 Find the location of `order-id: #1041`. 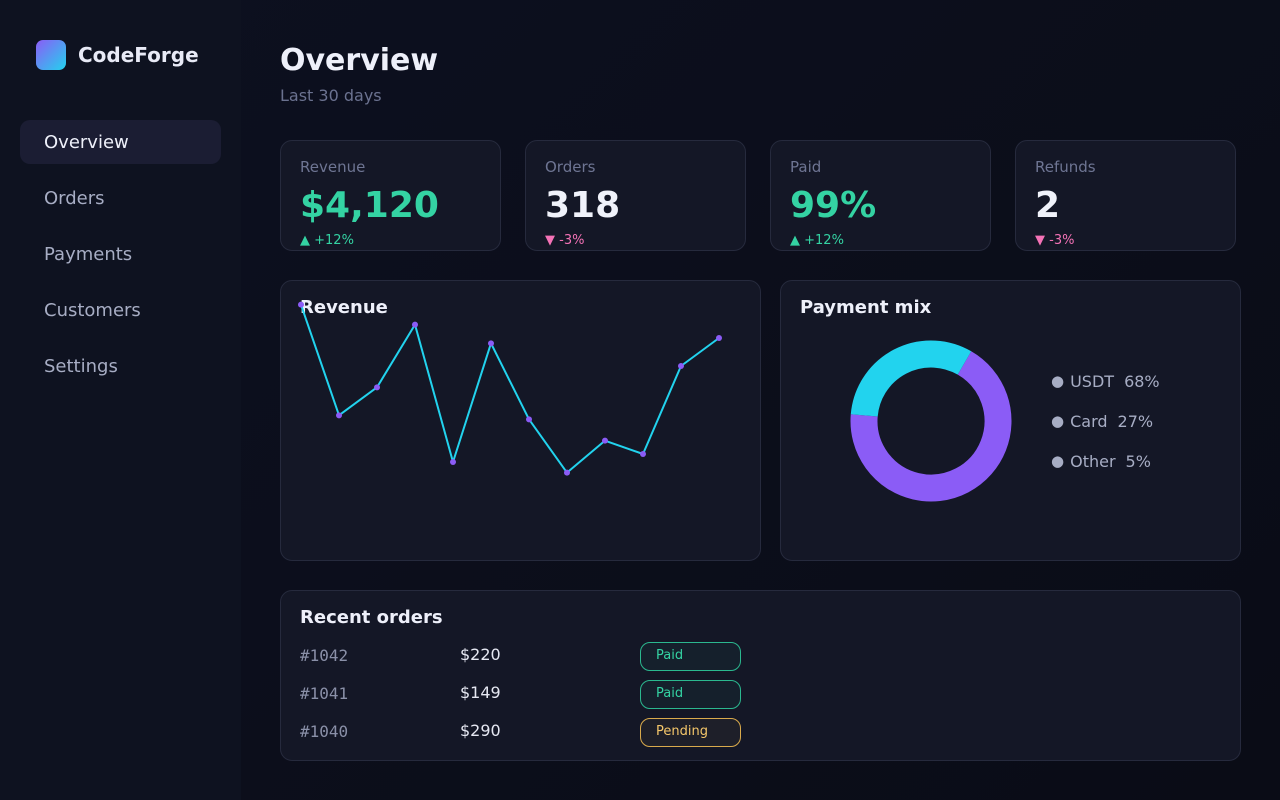

order-id: #1041 is located at coordinates (324, 693).